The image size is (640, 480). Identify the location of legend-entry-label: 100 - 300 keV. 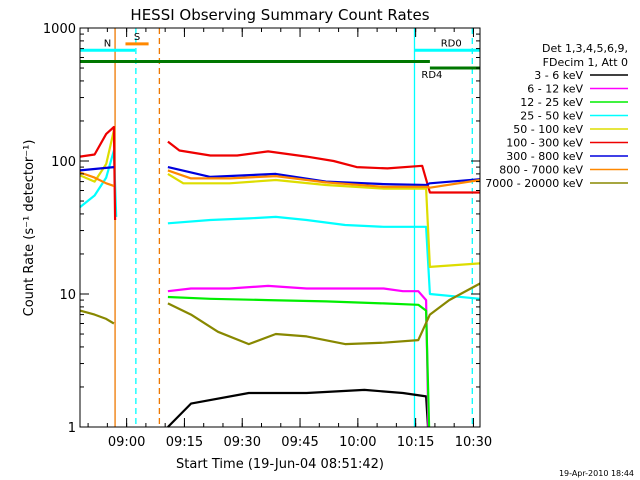
(544, 143).